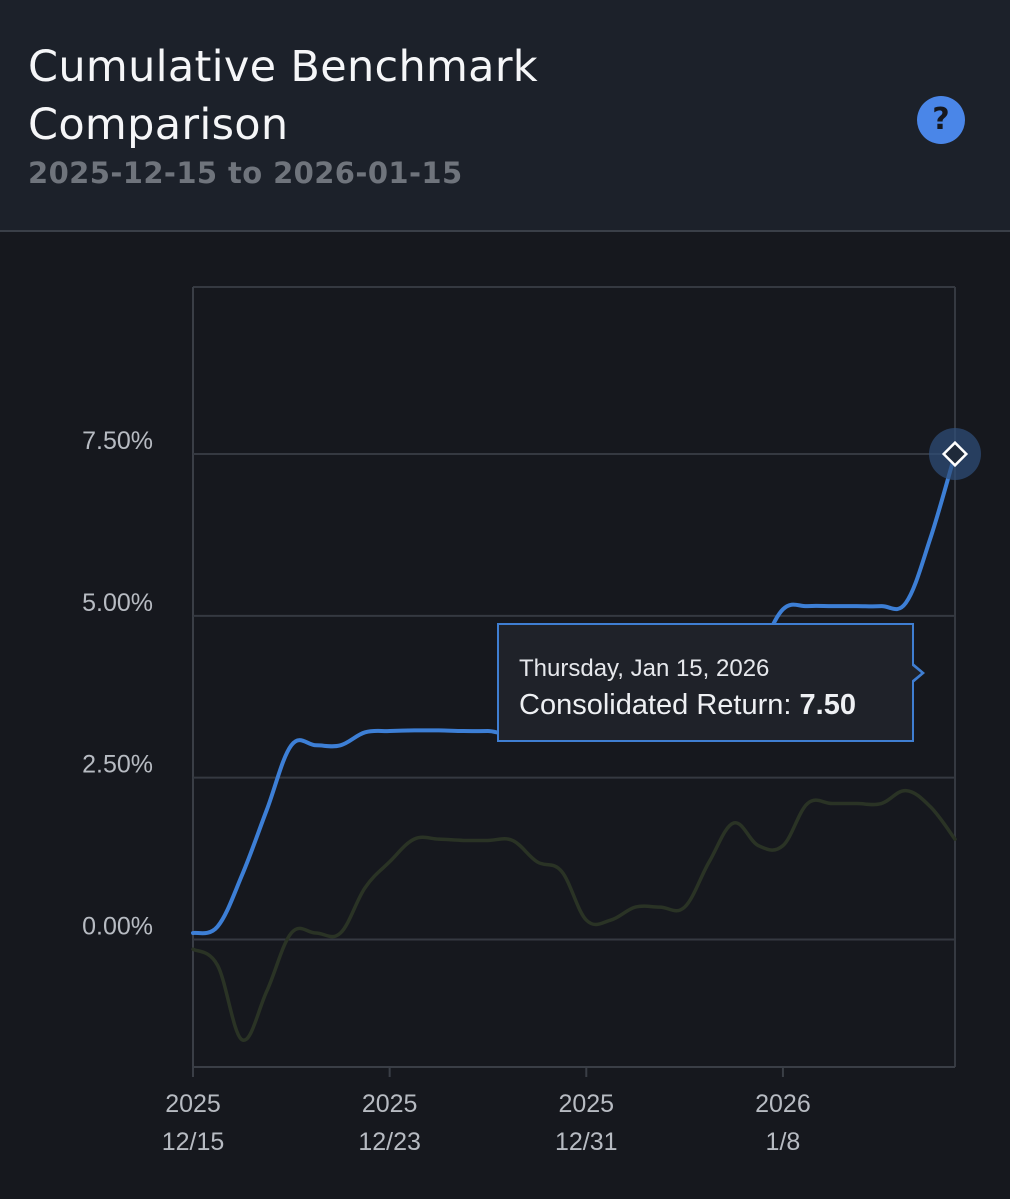 The width and height of the screenshot is (1010, 1199). I want to click on y-tick-label: 0.00%, so click(117, 926).